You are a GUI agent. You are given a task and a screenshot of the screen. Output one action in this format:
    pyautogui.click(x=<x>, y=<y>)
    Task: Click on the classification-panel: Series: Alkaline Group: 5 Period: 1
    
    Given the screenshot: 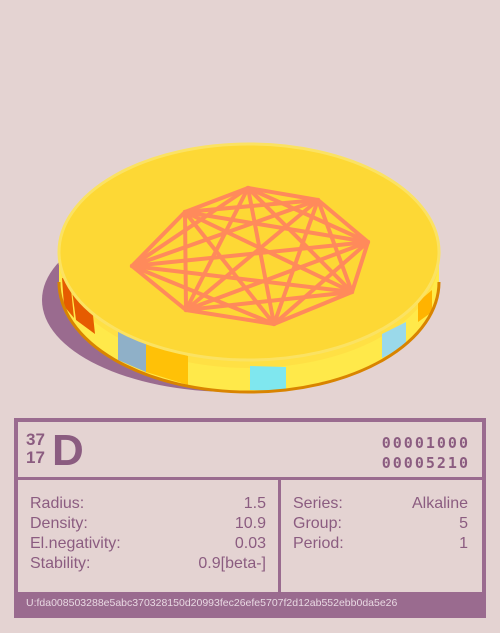 What is the action you would take?
    pyautogui.click(x=381, y=536)
    